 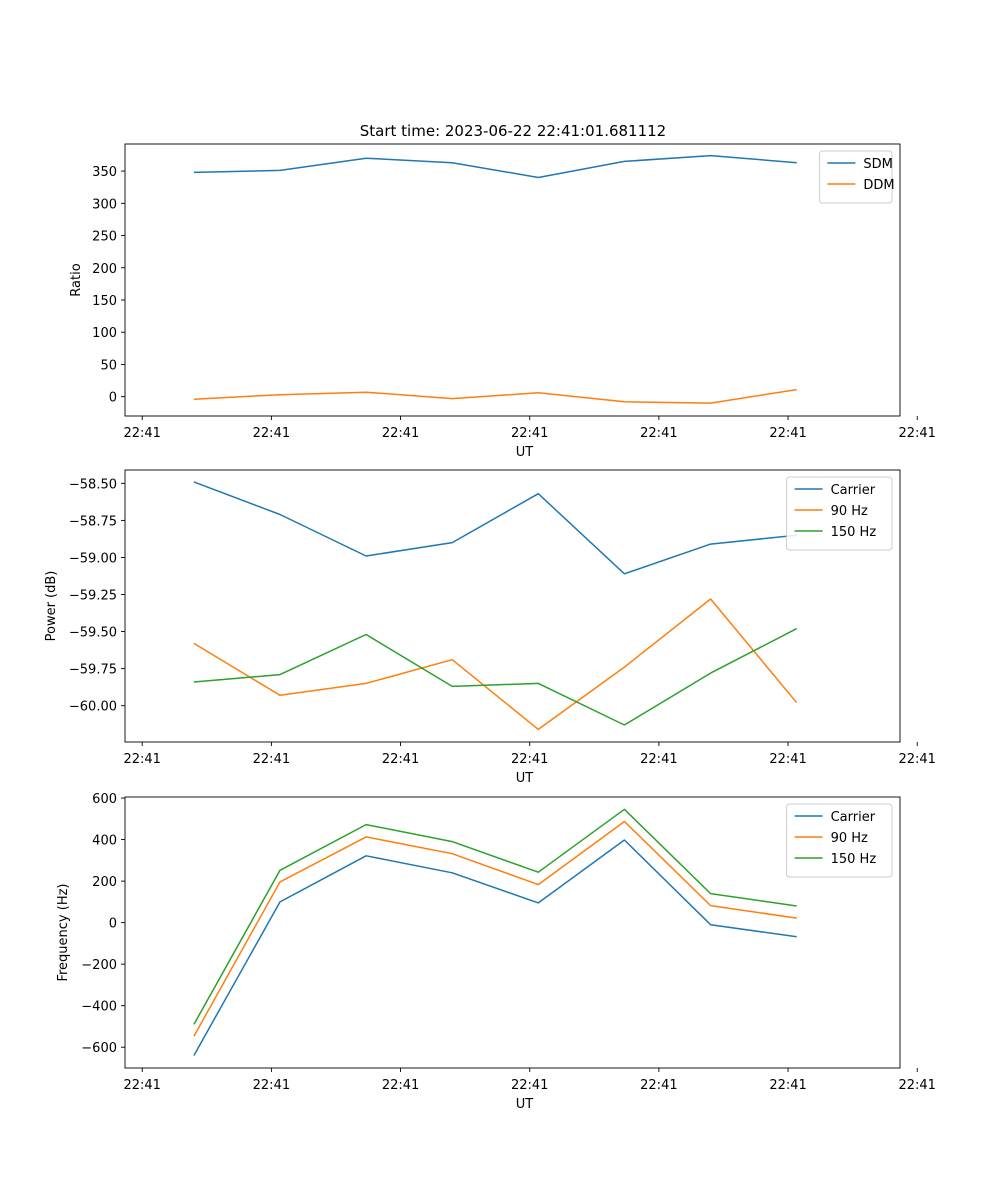 I want to click on legend: SDM DDM, so click(x=856, y=177).